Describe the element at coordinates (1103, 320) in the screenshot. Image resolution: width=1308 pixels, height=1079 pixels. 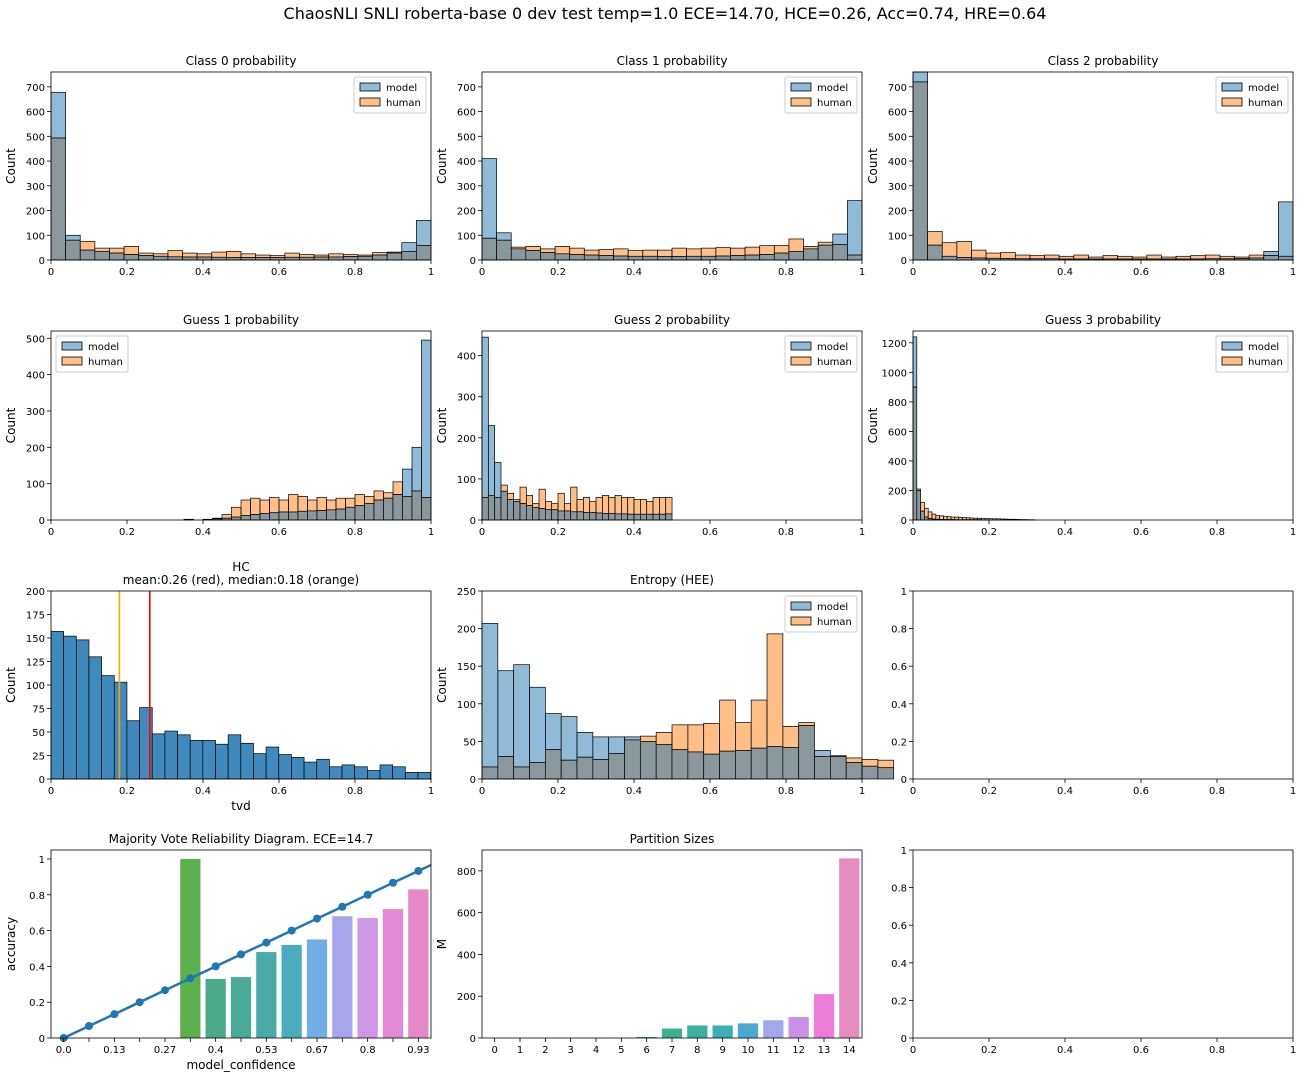
I see `subplot-title: Guess 3 probability` at that location.